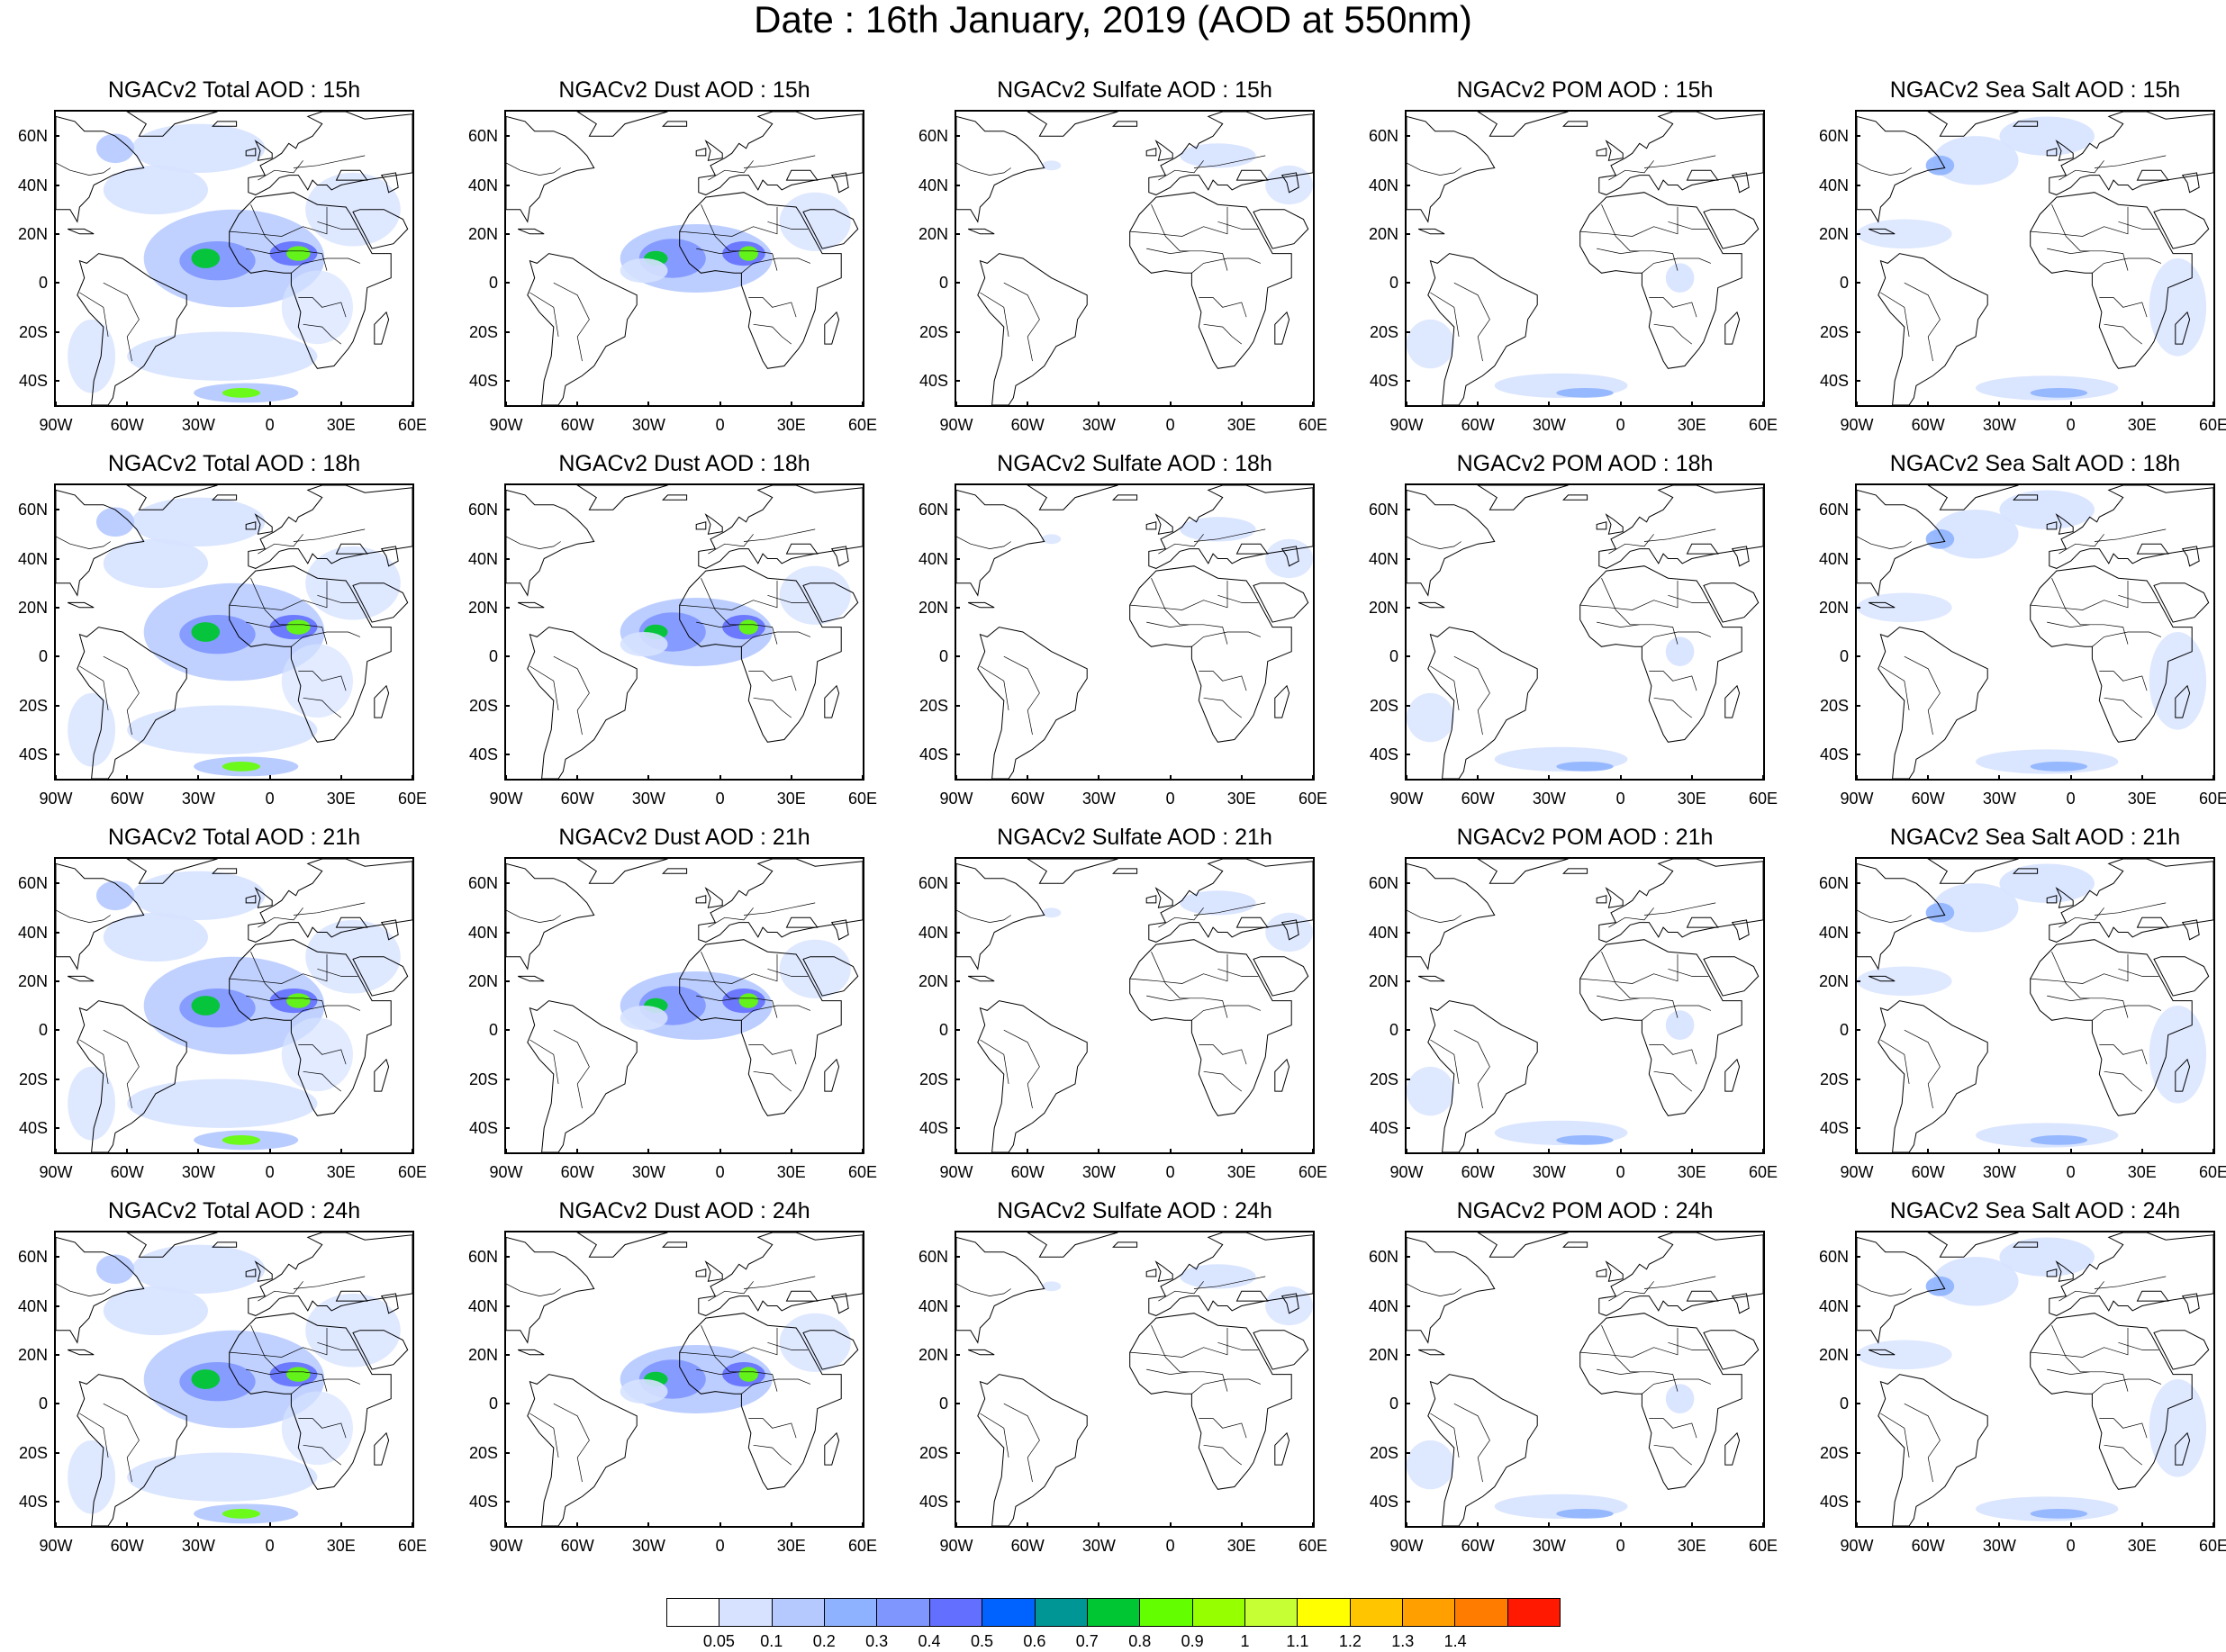 Image resolution: width=2226 pixels, height=1652 pixels. I want to click on lon-tick-label: 90W, so click(956, 1546).